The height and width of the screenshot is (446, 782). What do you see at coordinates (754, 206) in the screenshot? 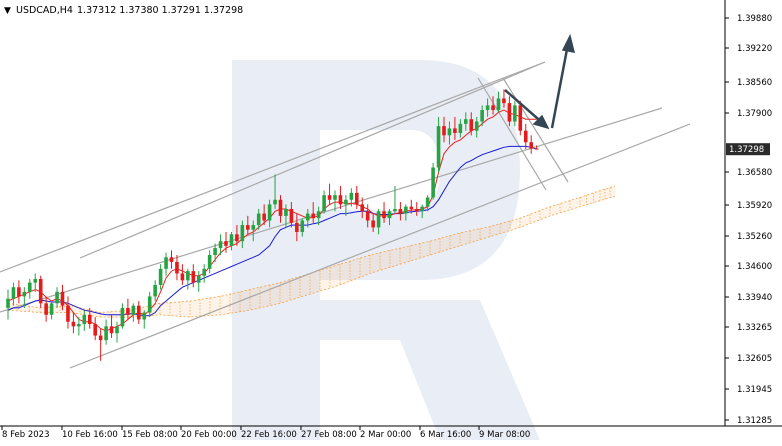
I see `price-tick-label: 1.35920` at bounding box center [754, 206].